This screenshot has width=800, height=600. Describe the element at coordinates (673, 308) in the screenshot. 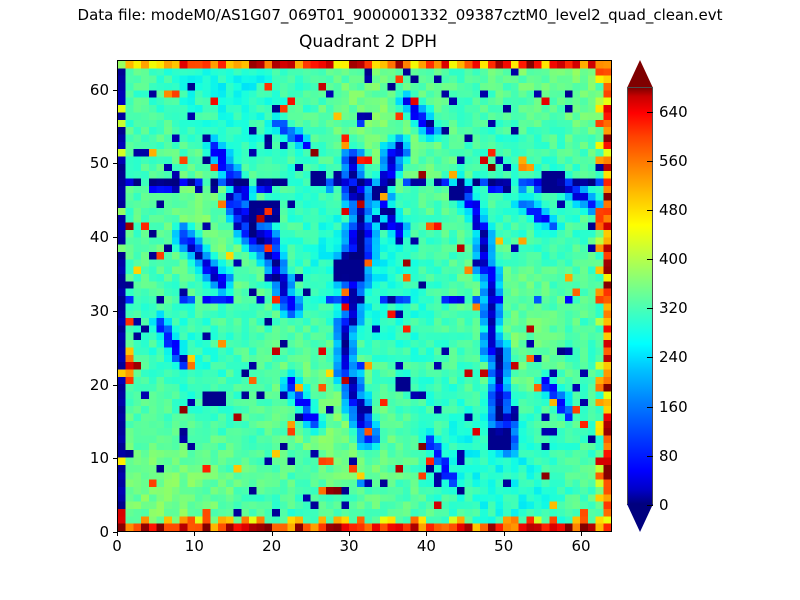

I see `colorbar-tick-label: 320` at that location.